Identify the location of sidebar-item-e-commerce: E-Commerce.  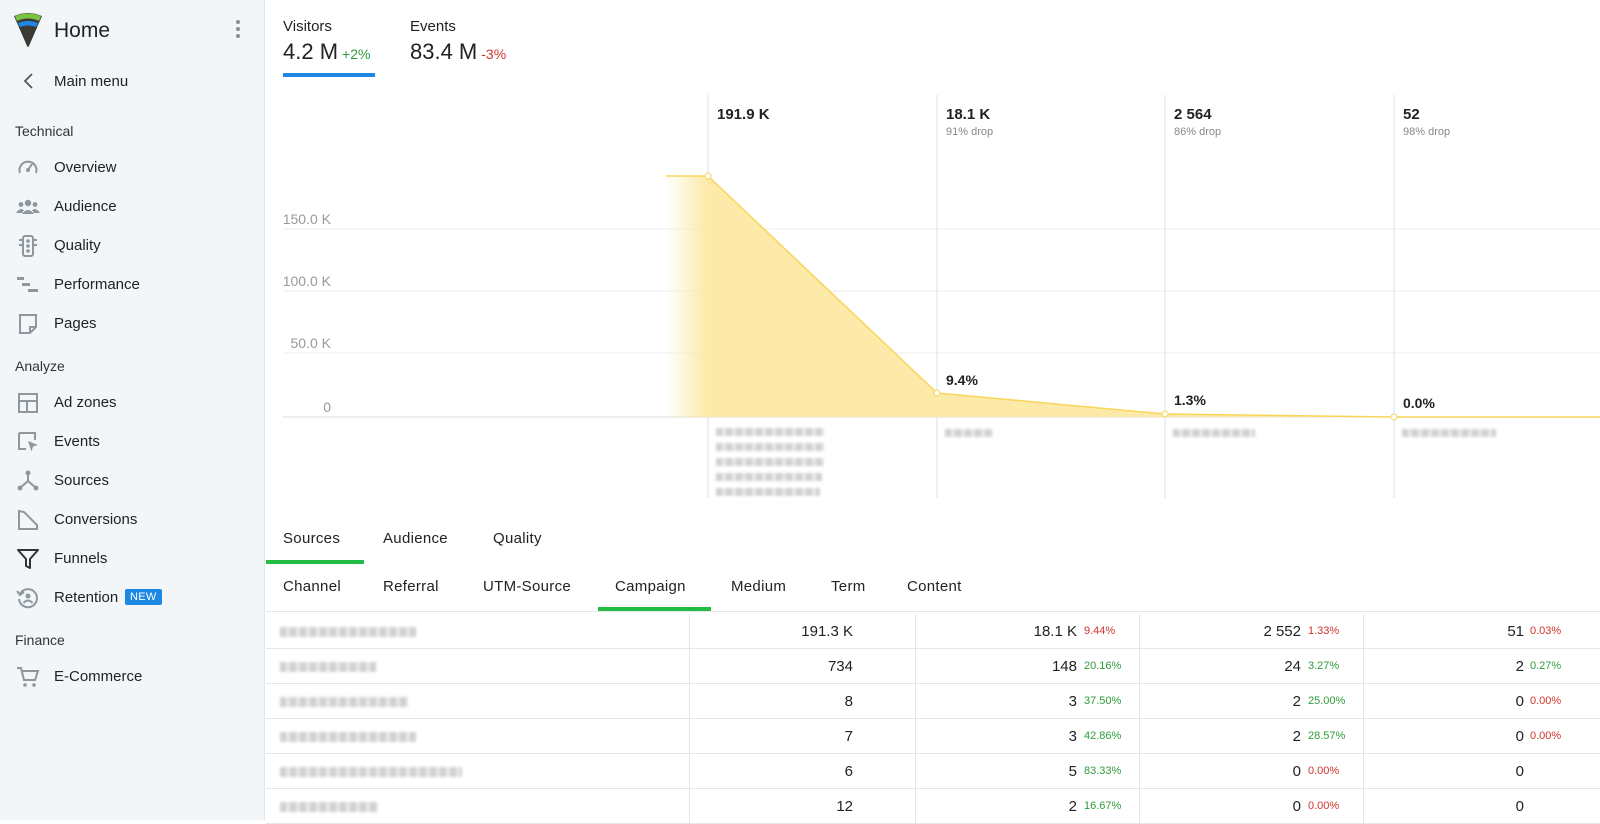
(132, 677).